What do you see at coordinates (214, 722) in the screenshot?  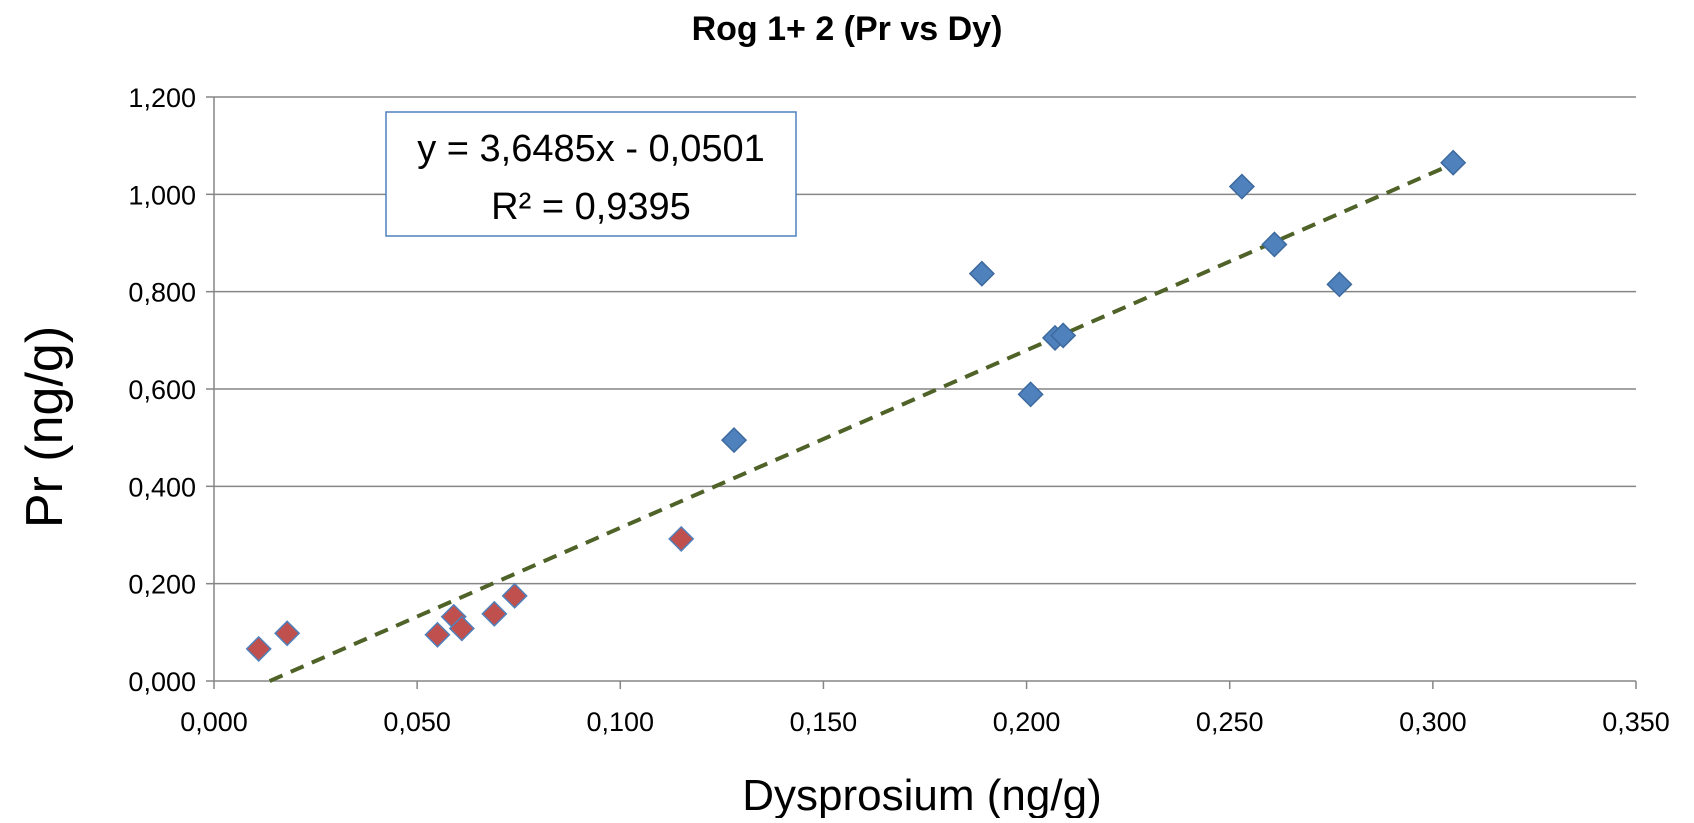 I see `x-tick-label: 0,000` at bounding box center [214, 722].